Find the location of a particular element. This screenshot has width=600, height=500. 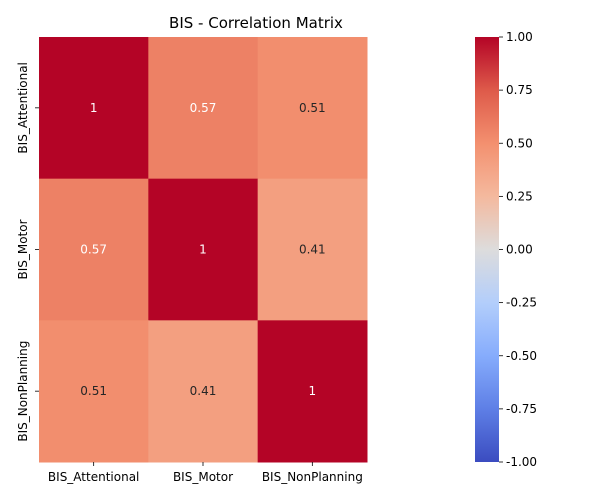

colorbar-tick-label: 0.25 is located at coordinates (519, 196).